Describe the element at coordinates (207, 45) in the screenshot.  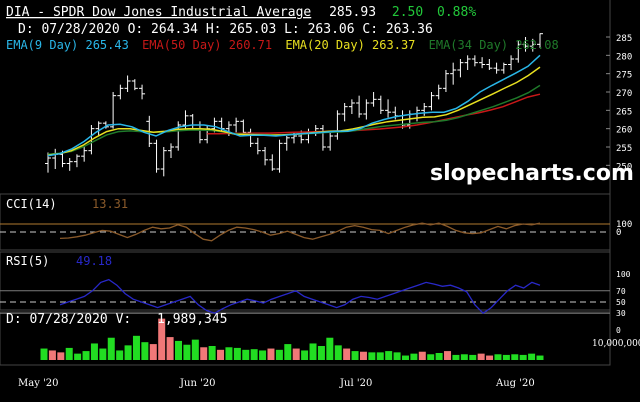
I see `ema-50-label: EMA(50 Day) 260.71` at that location.